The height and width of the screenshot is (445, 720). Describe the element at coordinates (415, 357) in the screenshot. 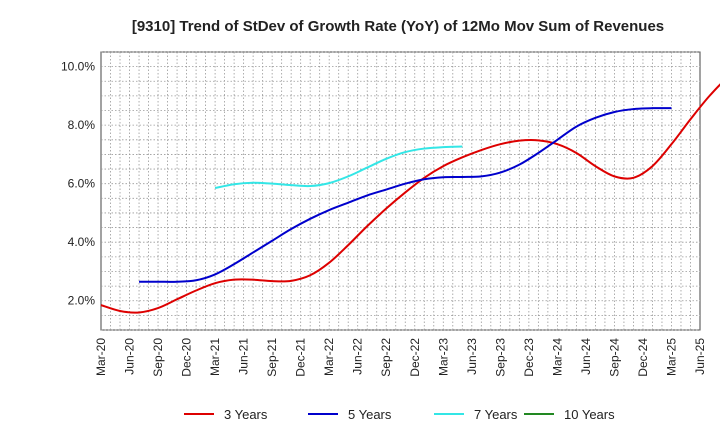

I see `x-tick-label: Dec-22` at that location.